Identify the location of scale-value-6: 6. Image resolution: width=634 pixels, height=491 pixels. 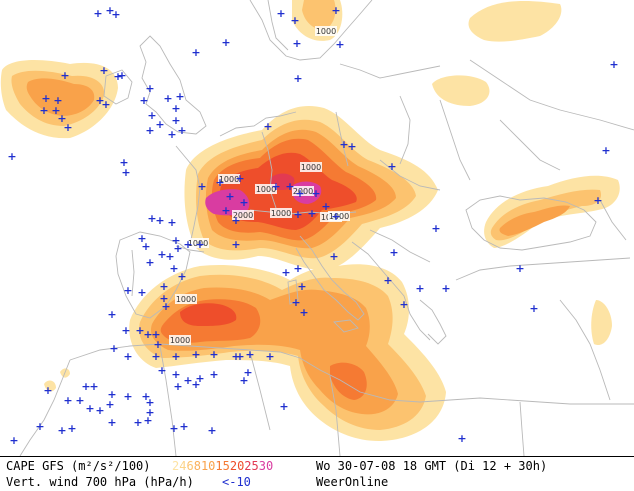
(190, 466).